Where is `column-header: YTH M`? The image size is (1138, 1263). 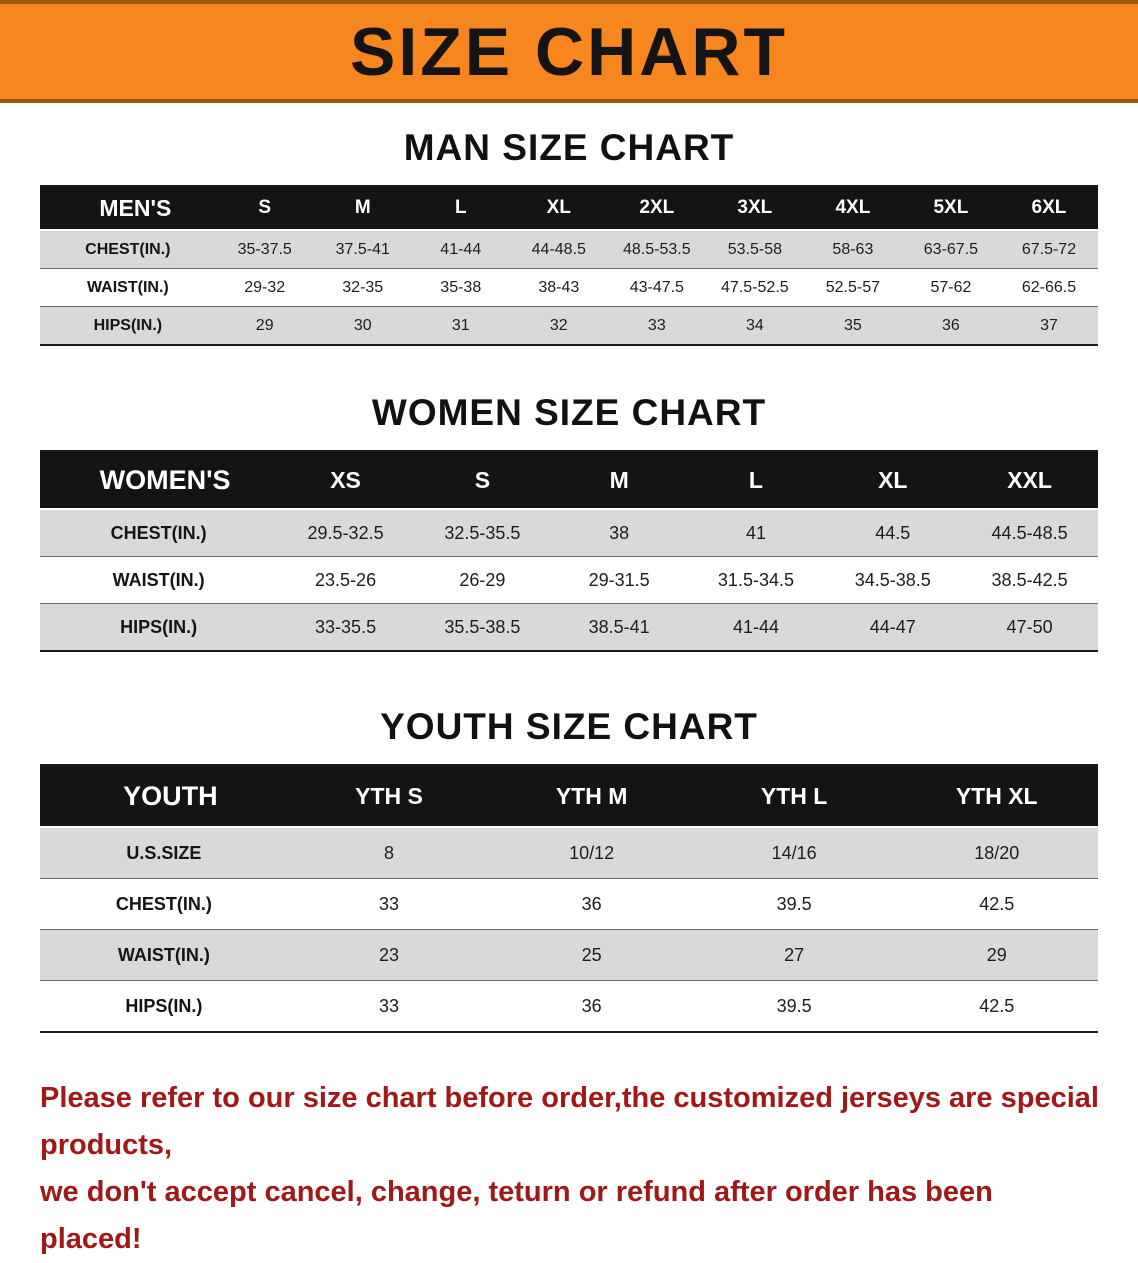 column-header: YTH M is located at coordinates (591, 796).